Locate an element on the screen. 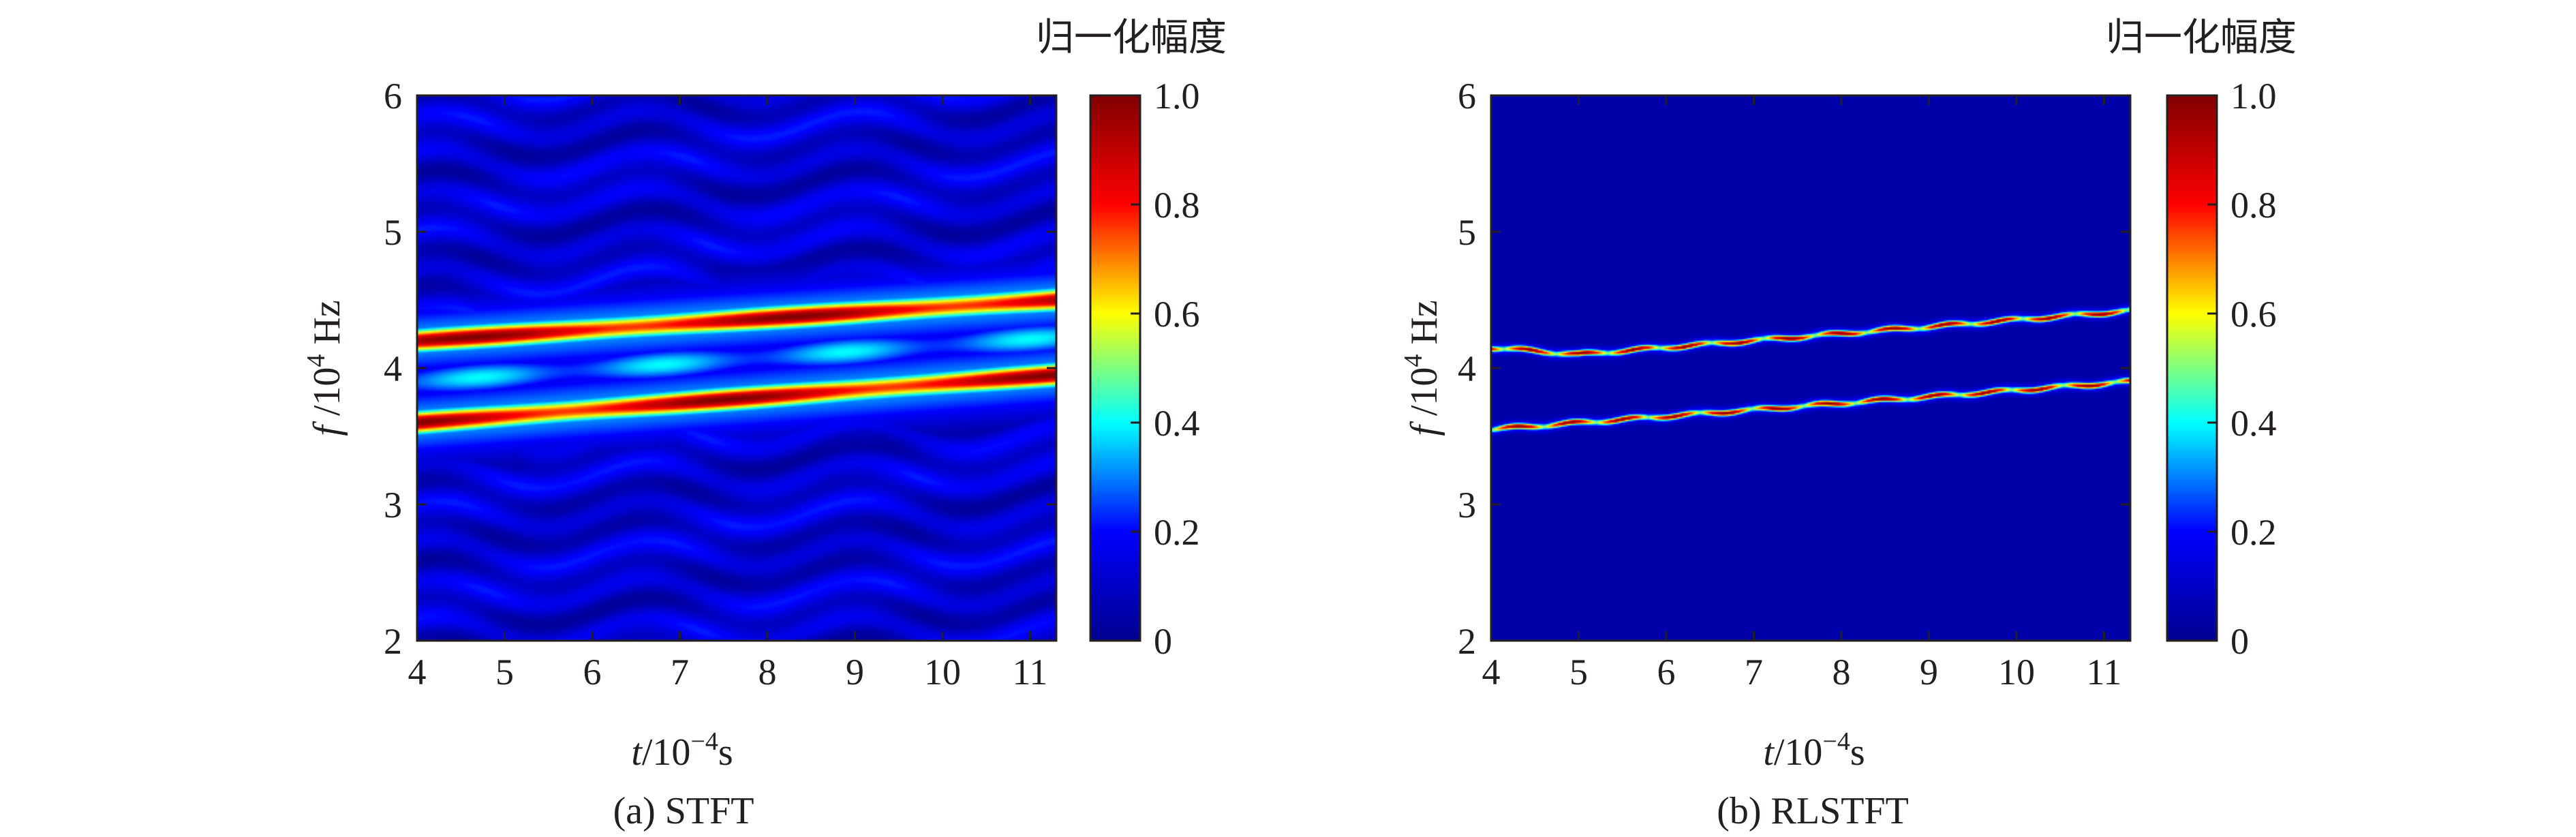 The height and width of the screenshot is (837, 2576). rlstft-colorbar is located at coordinates (2192, 368).